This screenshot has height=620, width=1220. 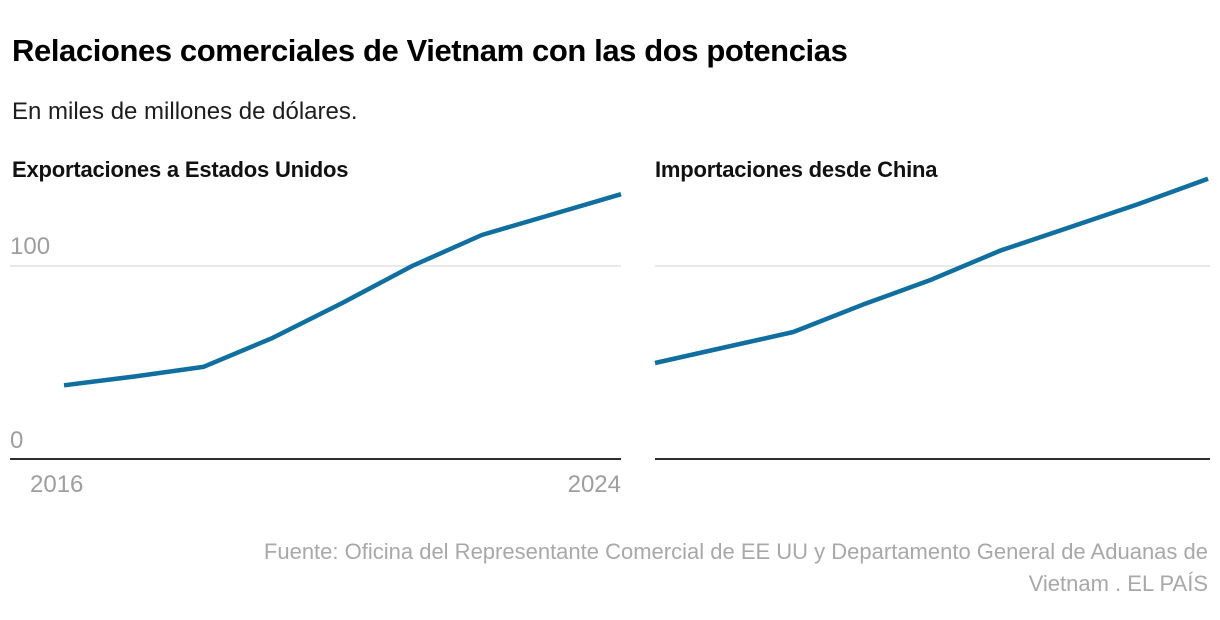 I want to click on exports-us-line-plot, so click(x=342, y=290).